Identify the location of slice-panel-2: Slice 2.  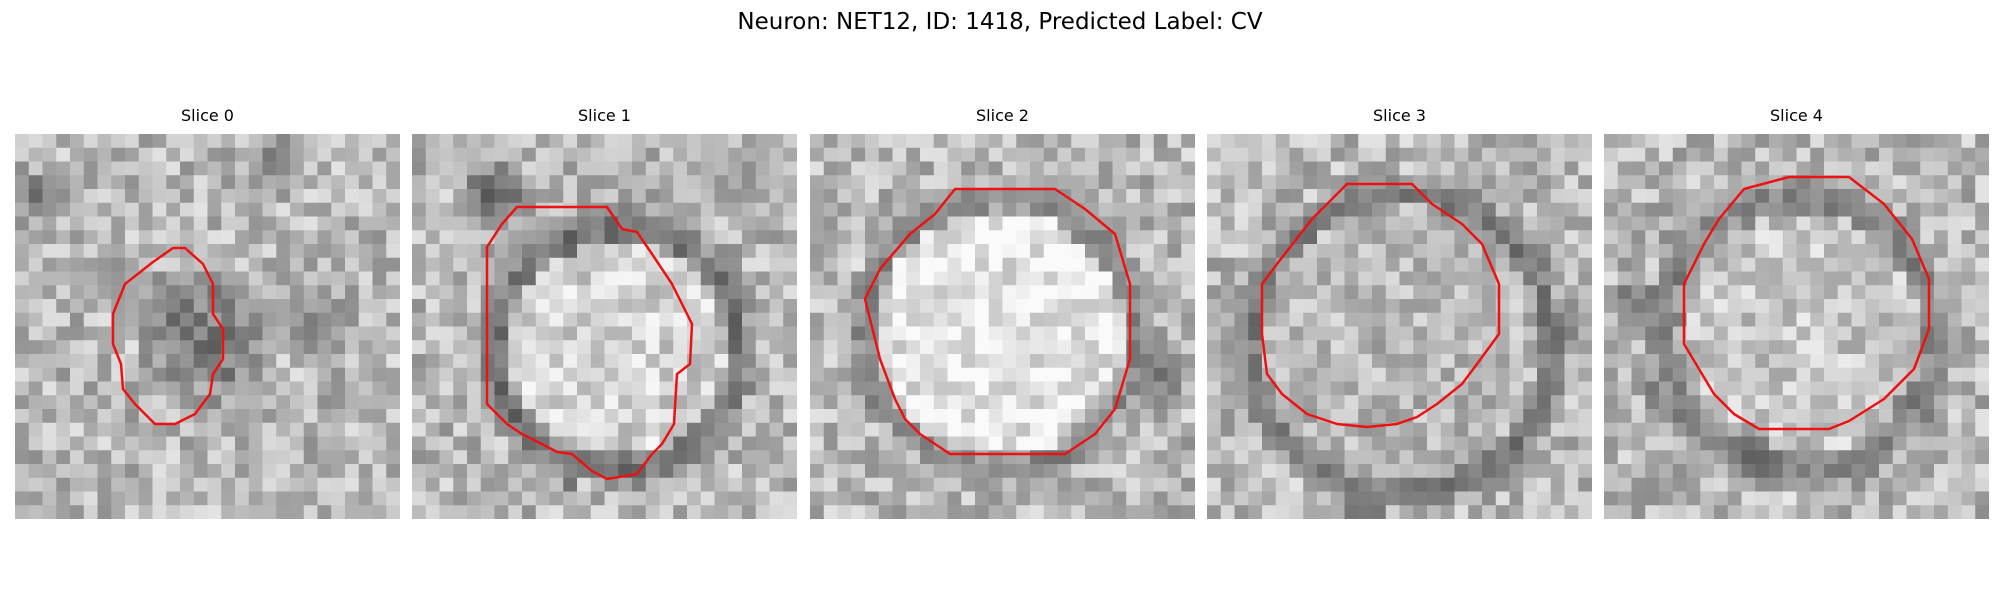
(1002, 312).